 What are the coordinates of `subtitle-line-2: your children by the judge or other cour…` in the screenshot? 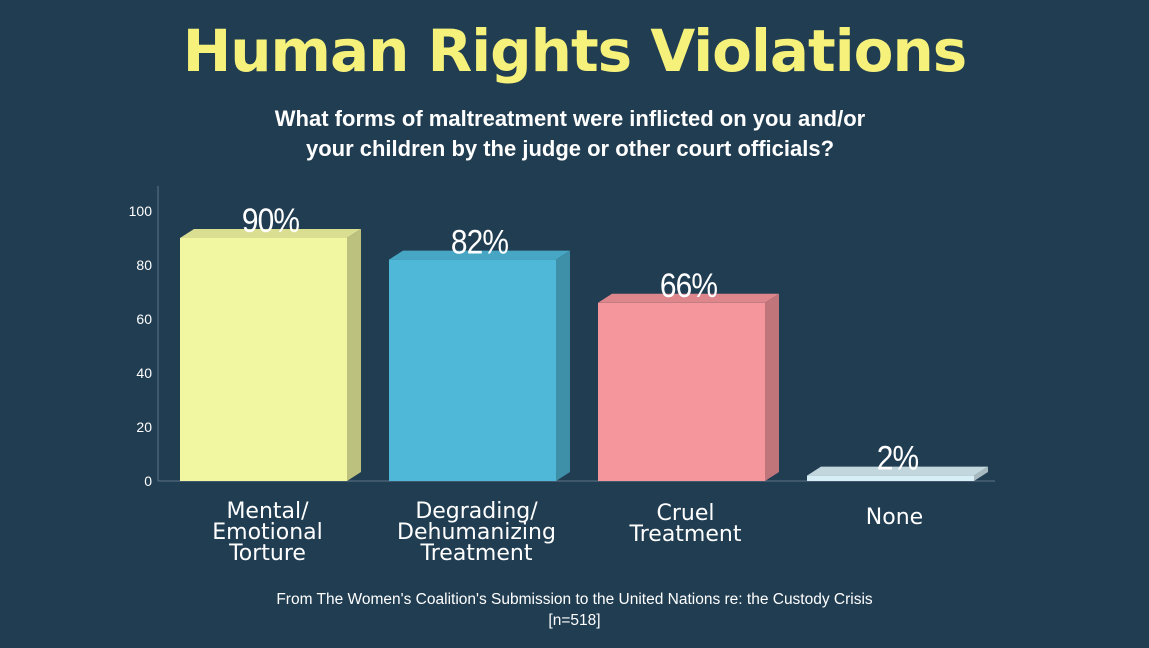 It's located at (570, 148).